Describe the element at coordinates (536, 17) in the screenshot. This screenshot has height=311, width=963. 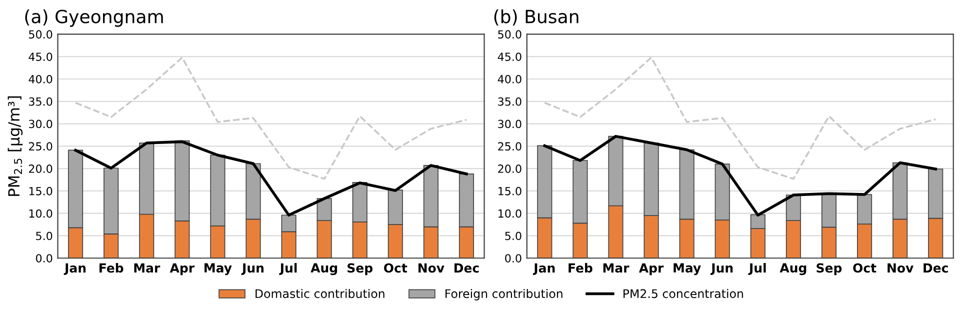
I see `chart-title: (b) Busan` at that location.